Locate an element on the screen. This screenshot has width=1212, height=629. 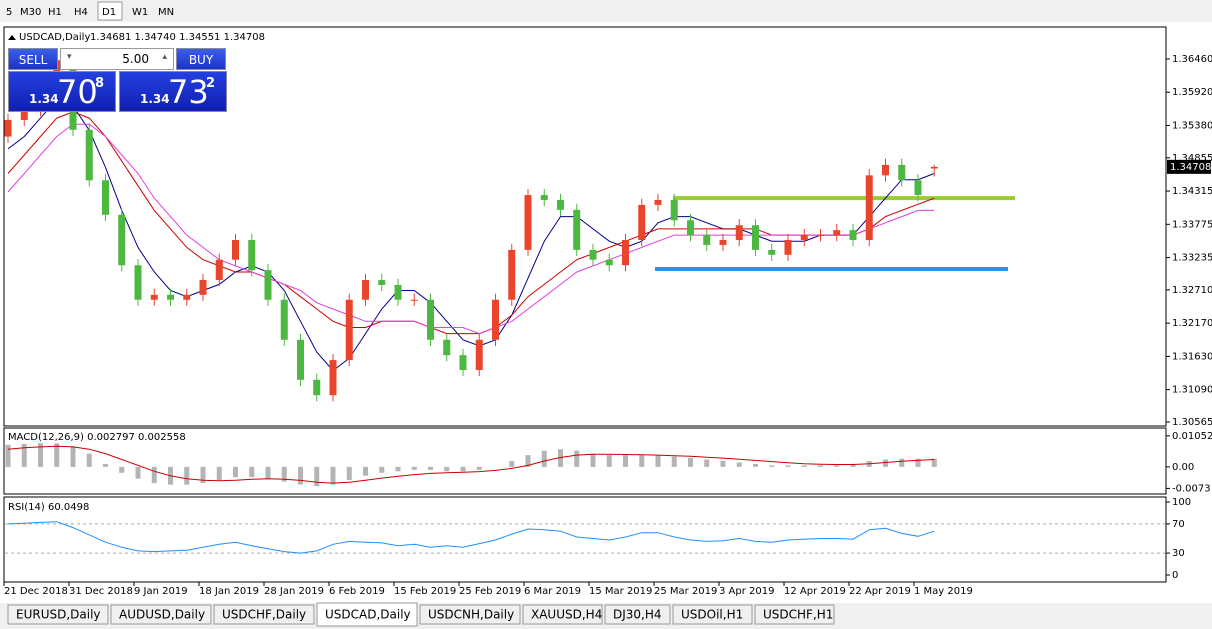
y-tick-label: -0.0073 is located at coordinates (1191, 488).